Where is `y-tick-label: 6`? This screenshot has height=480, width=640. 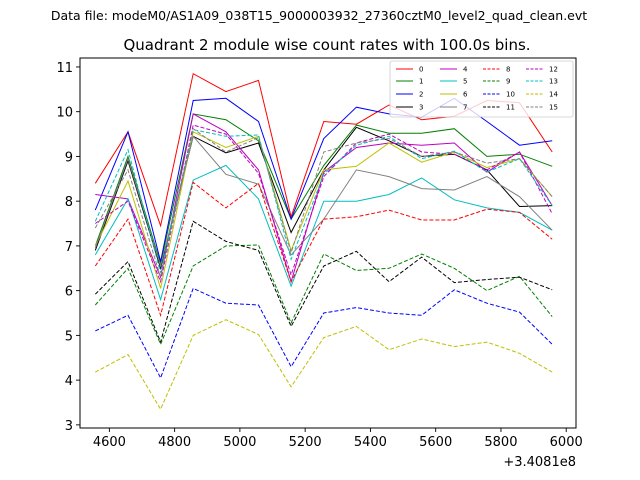
y-tick-label: 6 is located at coordinates (69, 292).